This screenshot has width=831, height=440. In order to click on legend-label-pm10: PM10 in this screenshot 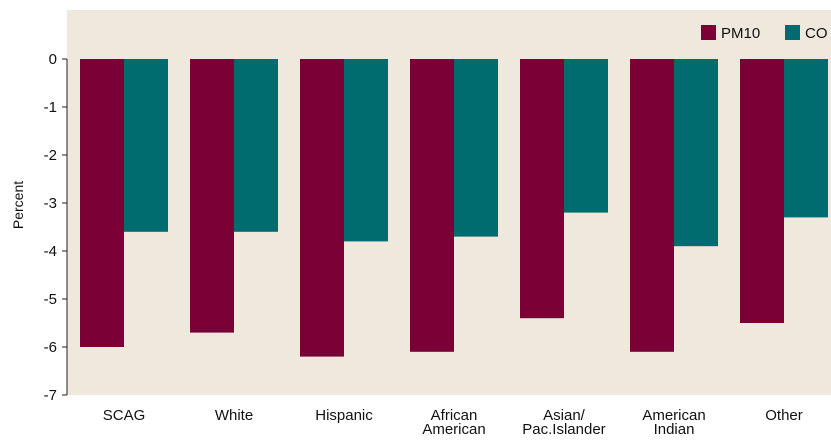, I will do `click(740, 33)`.